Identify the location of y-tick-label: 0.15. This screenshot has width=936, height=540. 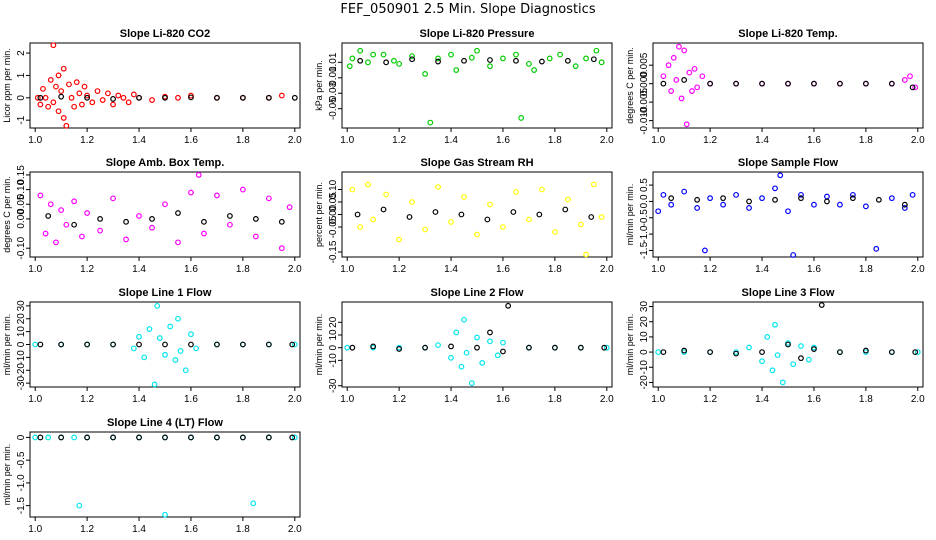
(21, 175).